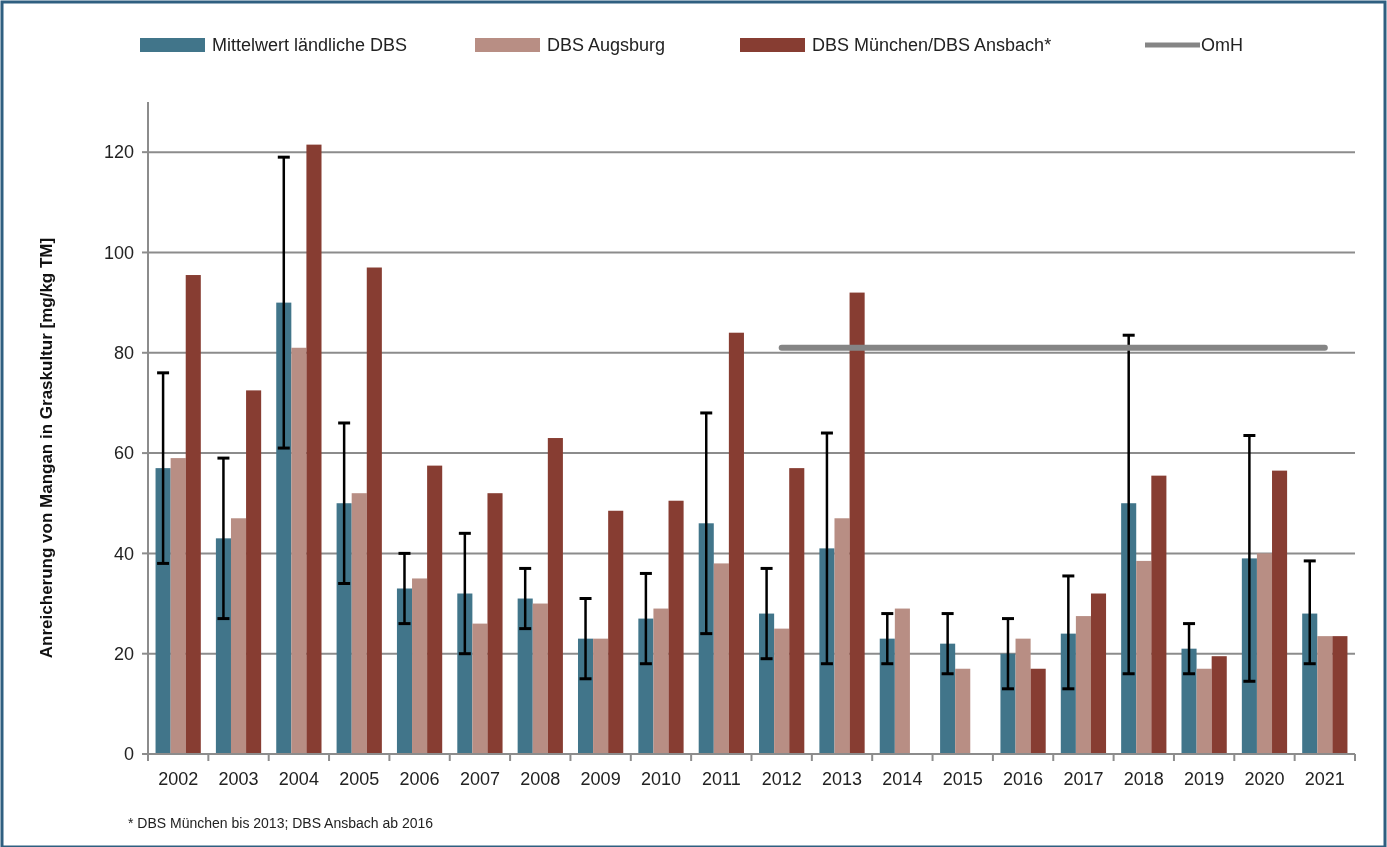  Describe the element at coordinates (123, 453) in the screenshot. I see `y-tick-label: 60` at that location.